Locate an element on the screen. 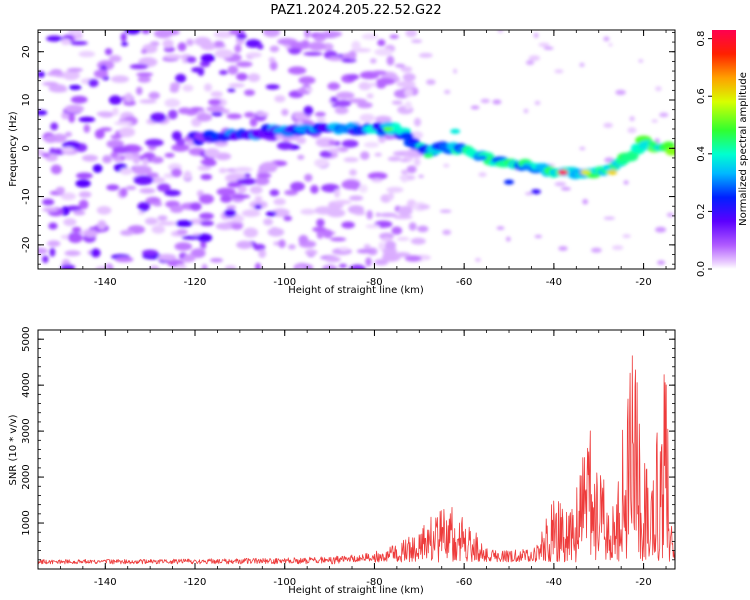 This screenshot has width=750, height=600. colorbar-tick-label: 0.6 is located at coordinates (701, 96).